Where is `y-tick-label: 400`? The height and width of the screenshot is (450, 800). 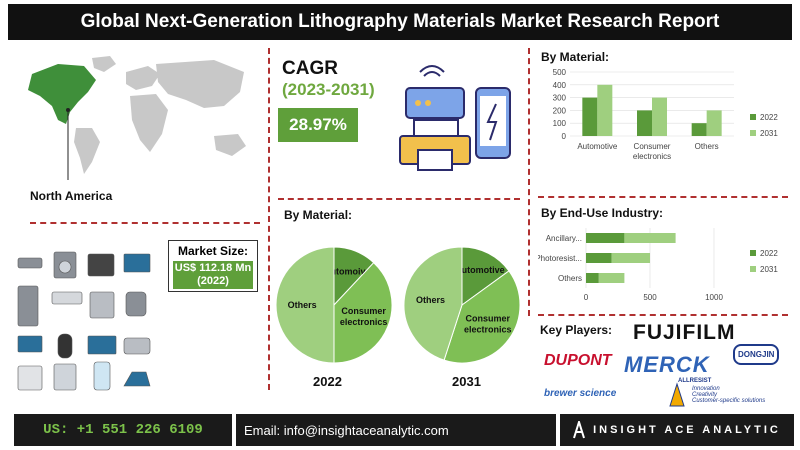
y-tick-label: 400 is located at coordinates (560, 85).